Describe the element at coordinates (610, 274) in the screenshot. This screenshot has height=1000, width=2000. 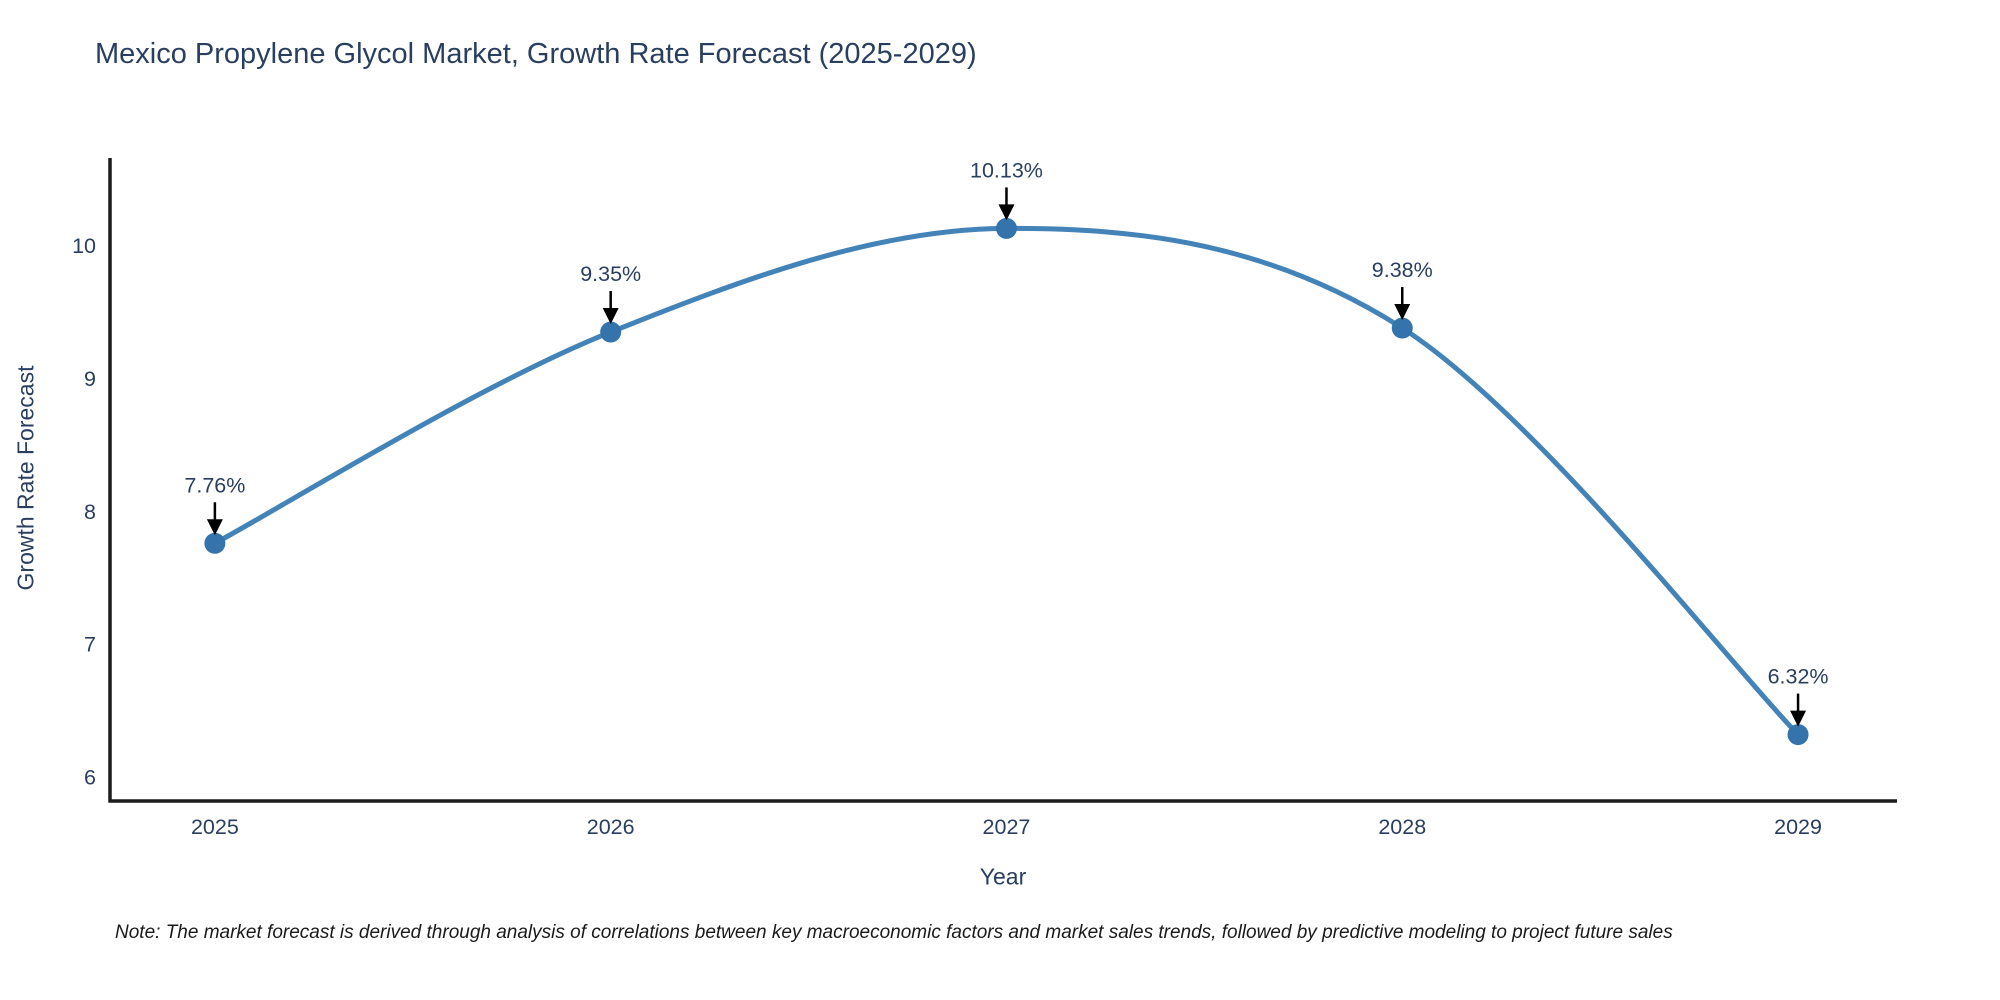
I see `data-point-label: 9.35%` at that location.